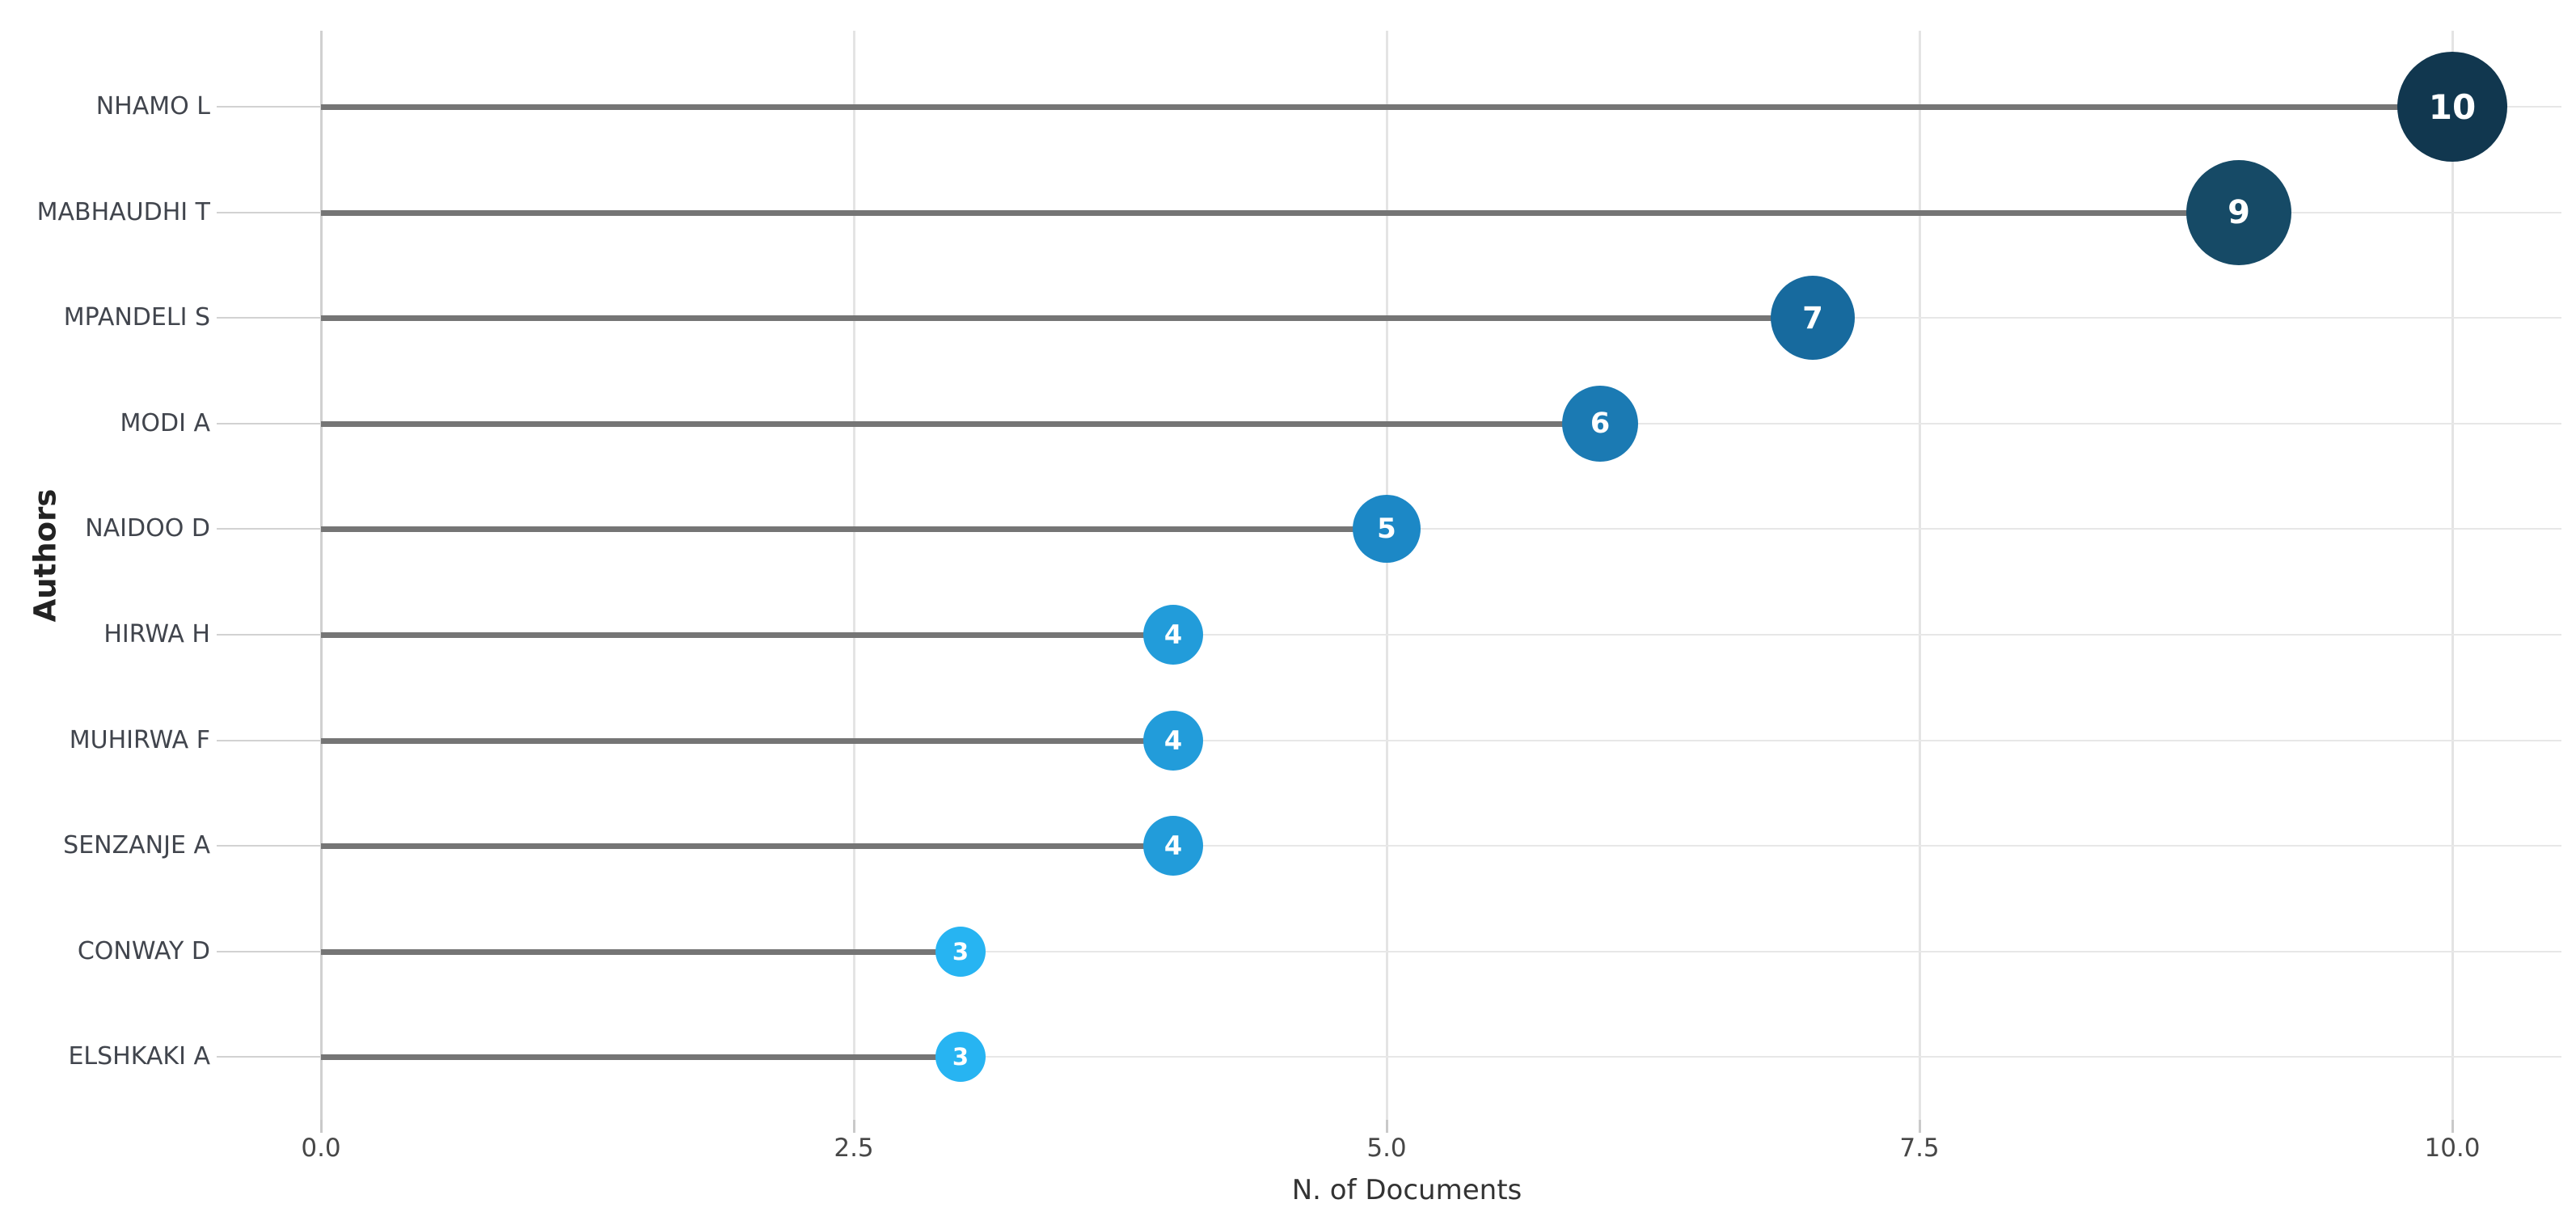 Image resolution: width=2576 pixels, height=1229 pixels. I want to click on author-label: MODI A, so click(165, 423).